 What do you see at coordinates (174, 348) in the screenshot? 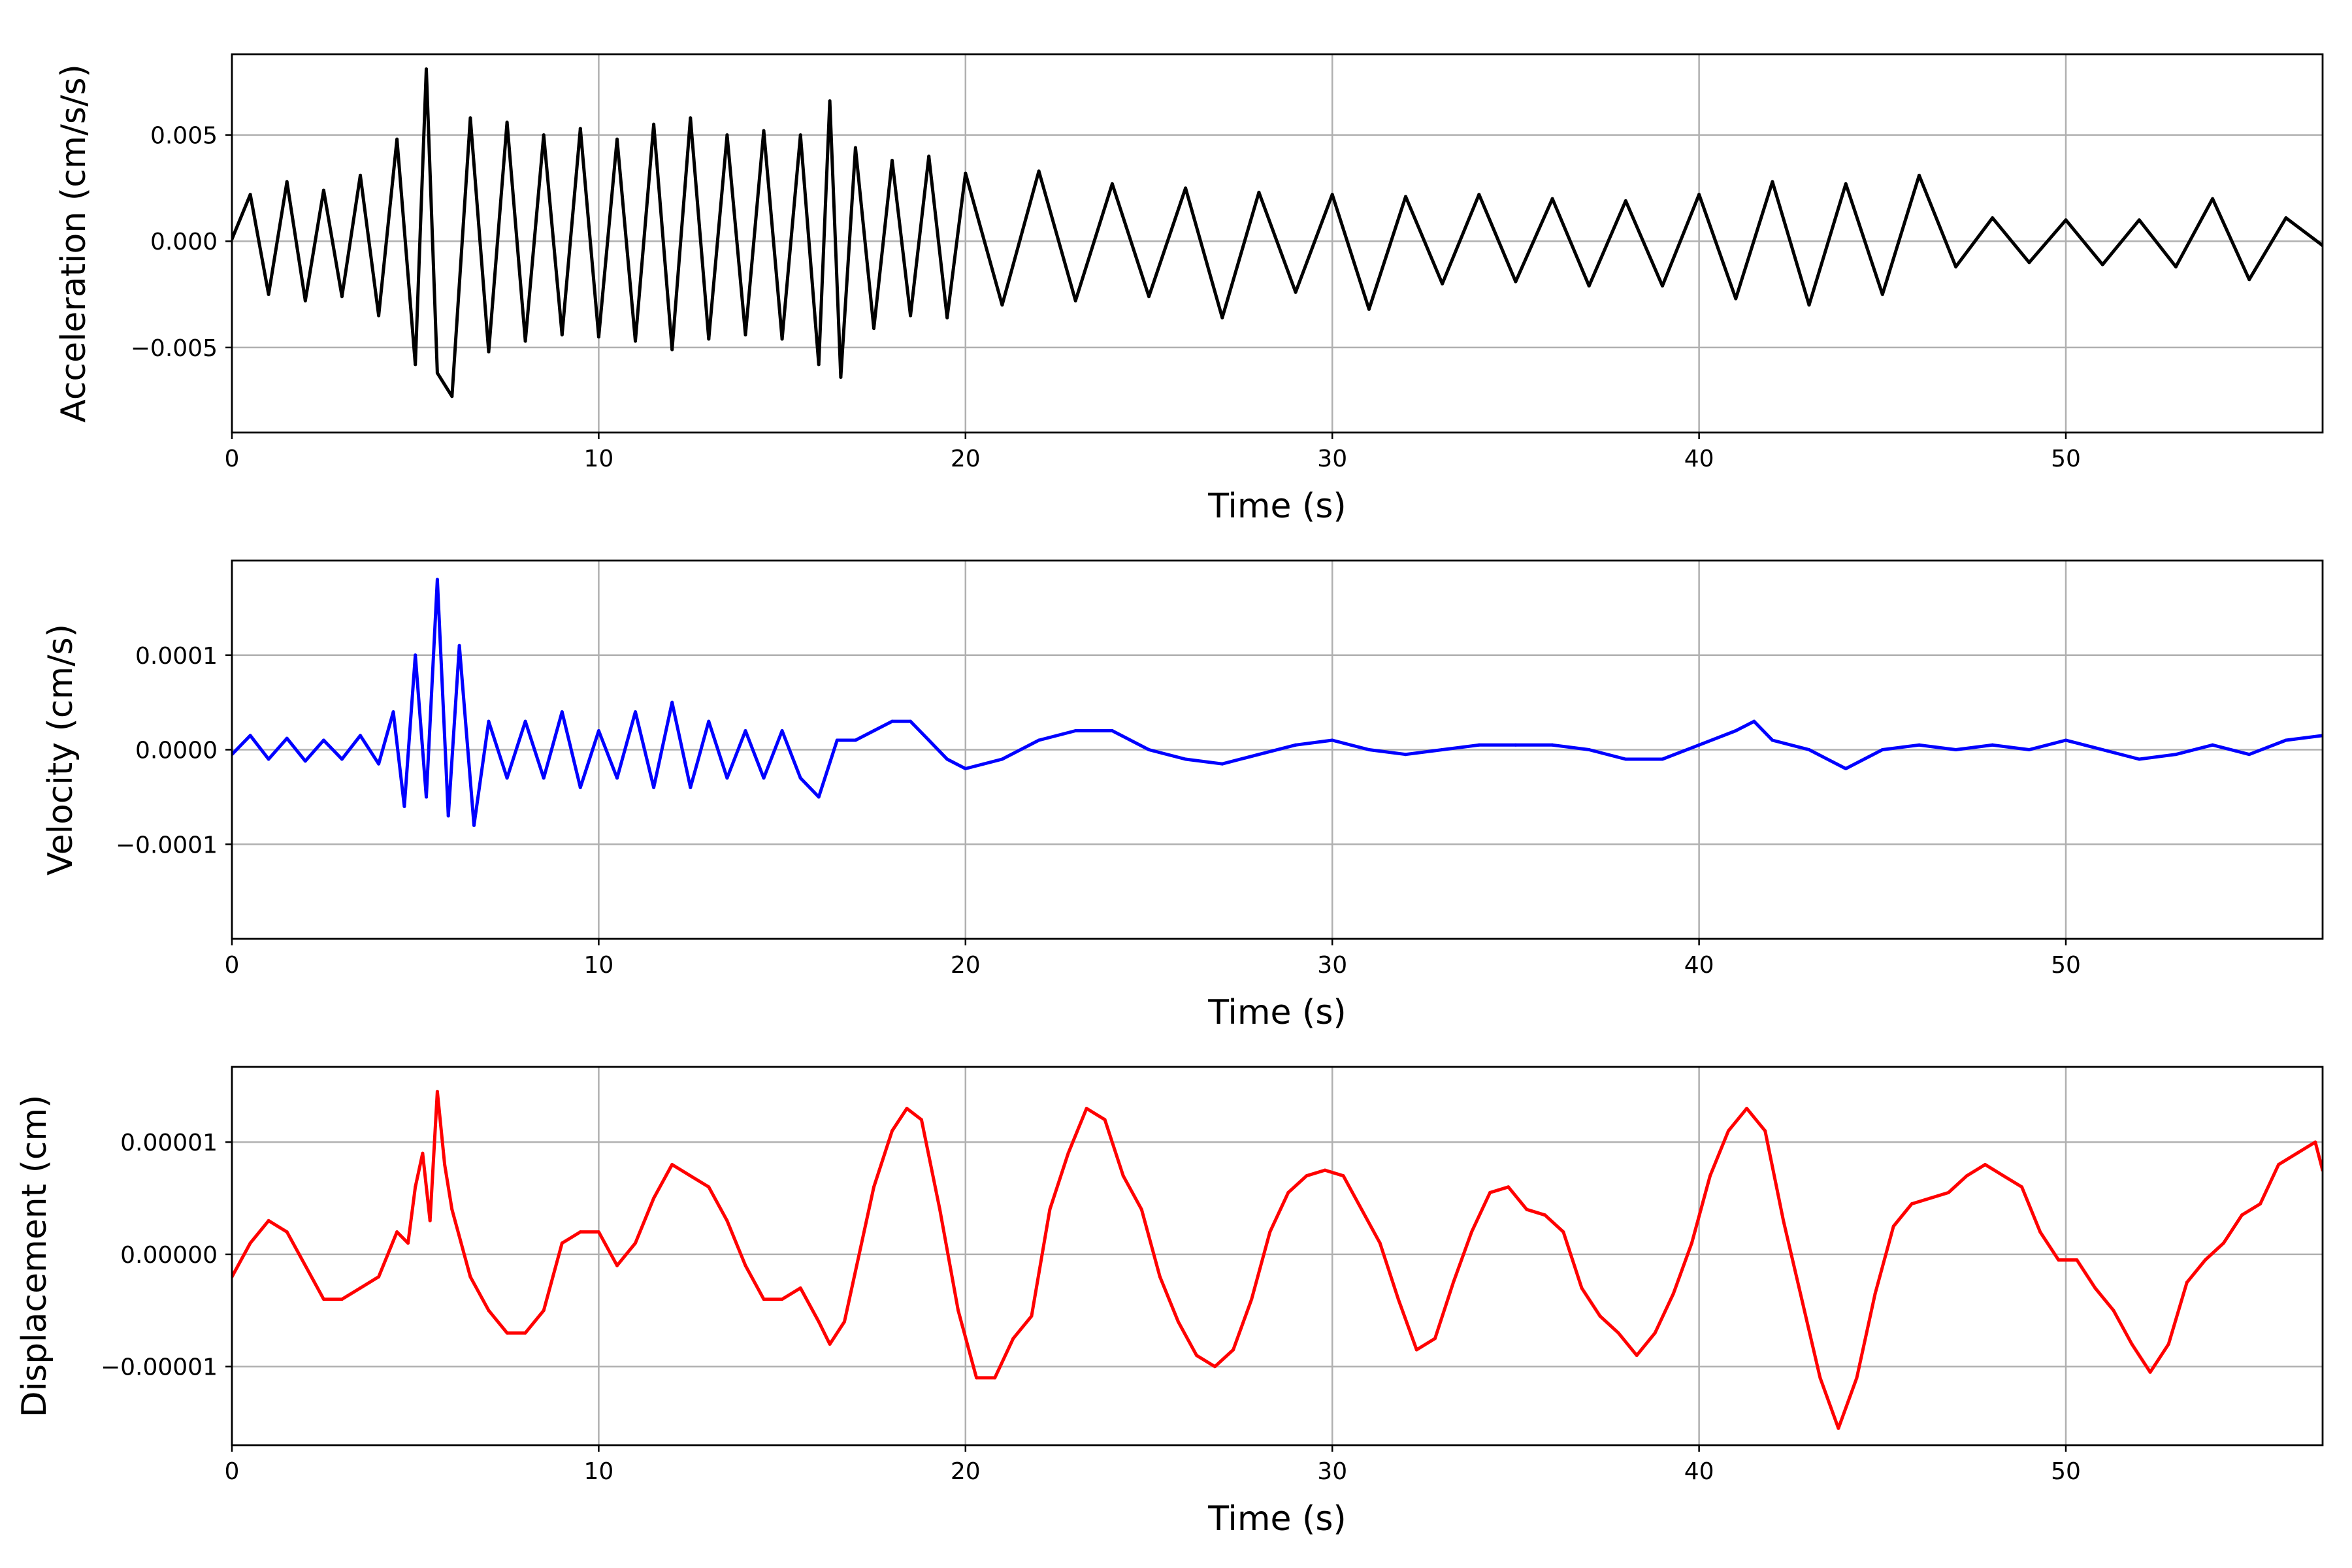
I see `y-tick-label: −0.005` at bounding box center [174, 348].